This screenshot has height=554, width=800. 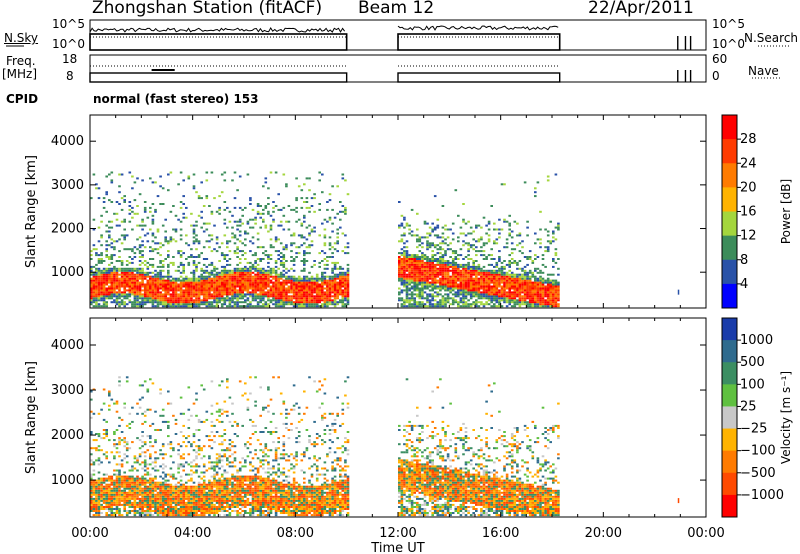 I want to click on colorbar-tick-label: 500, so click(x=752, y=362).